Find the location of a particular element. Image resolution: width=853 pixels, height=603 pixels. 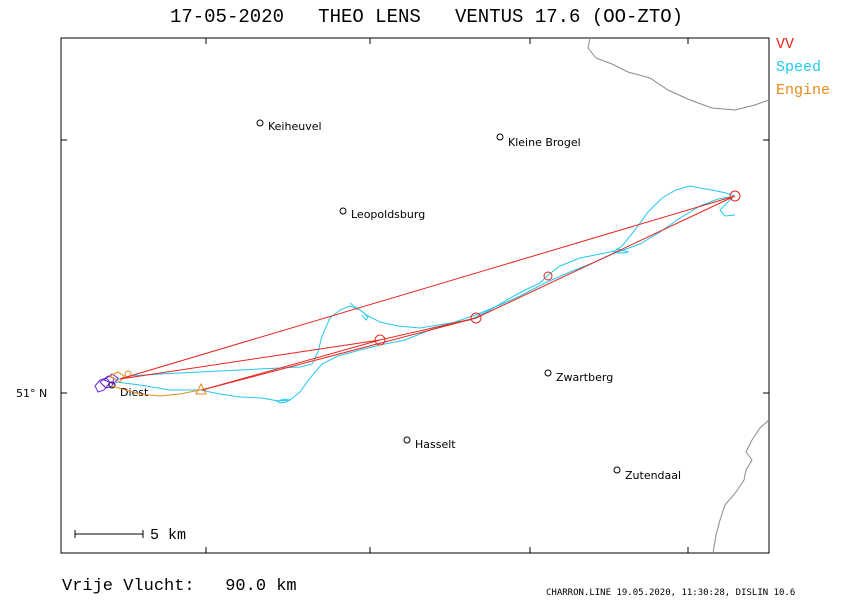

place-kleine-brogel: Kleine Brogel is located at coordinates (538, 141).